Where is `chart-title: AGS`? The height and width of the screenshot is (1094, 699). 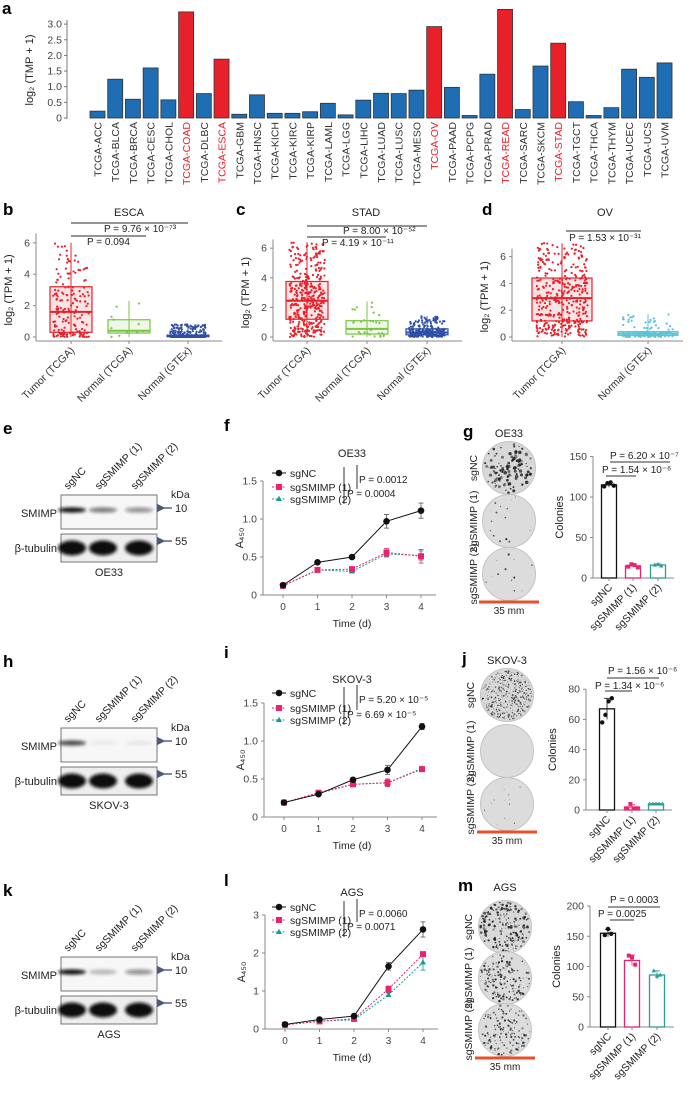 chart-title: AGS is located at coordinates (351, 893).